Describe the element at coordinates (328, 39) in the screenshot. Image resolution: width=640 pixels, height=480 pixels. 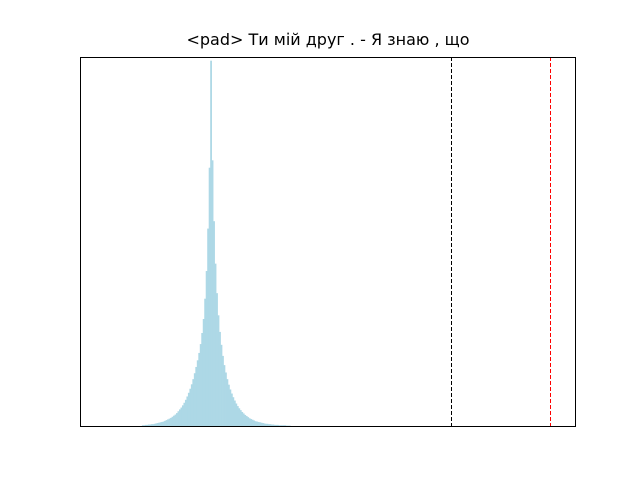
I see `chart-title: <pad> Ти мій друг . - Я знаю , що` at that location.